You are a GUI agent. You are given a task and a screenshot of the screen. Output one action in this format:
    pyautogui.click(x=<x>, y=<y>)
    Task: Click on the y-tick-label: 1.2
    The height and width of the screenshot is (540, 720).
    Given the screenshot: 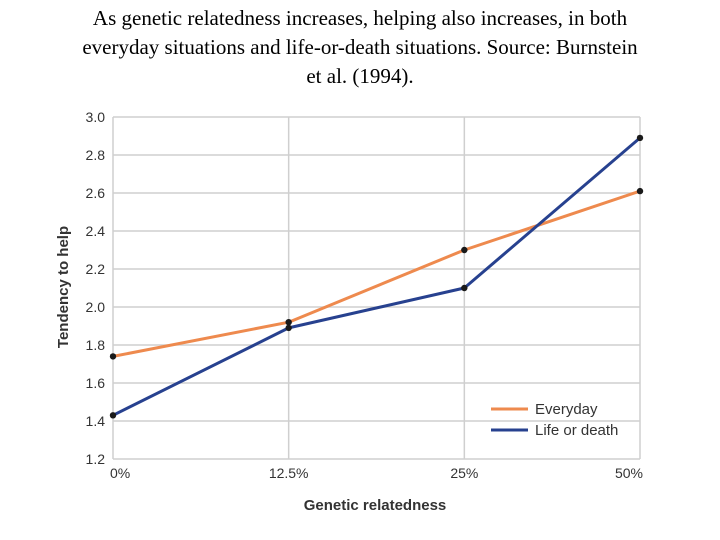 What is the action you would take?
    pyautogui.click(x=96, y=459)
    